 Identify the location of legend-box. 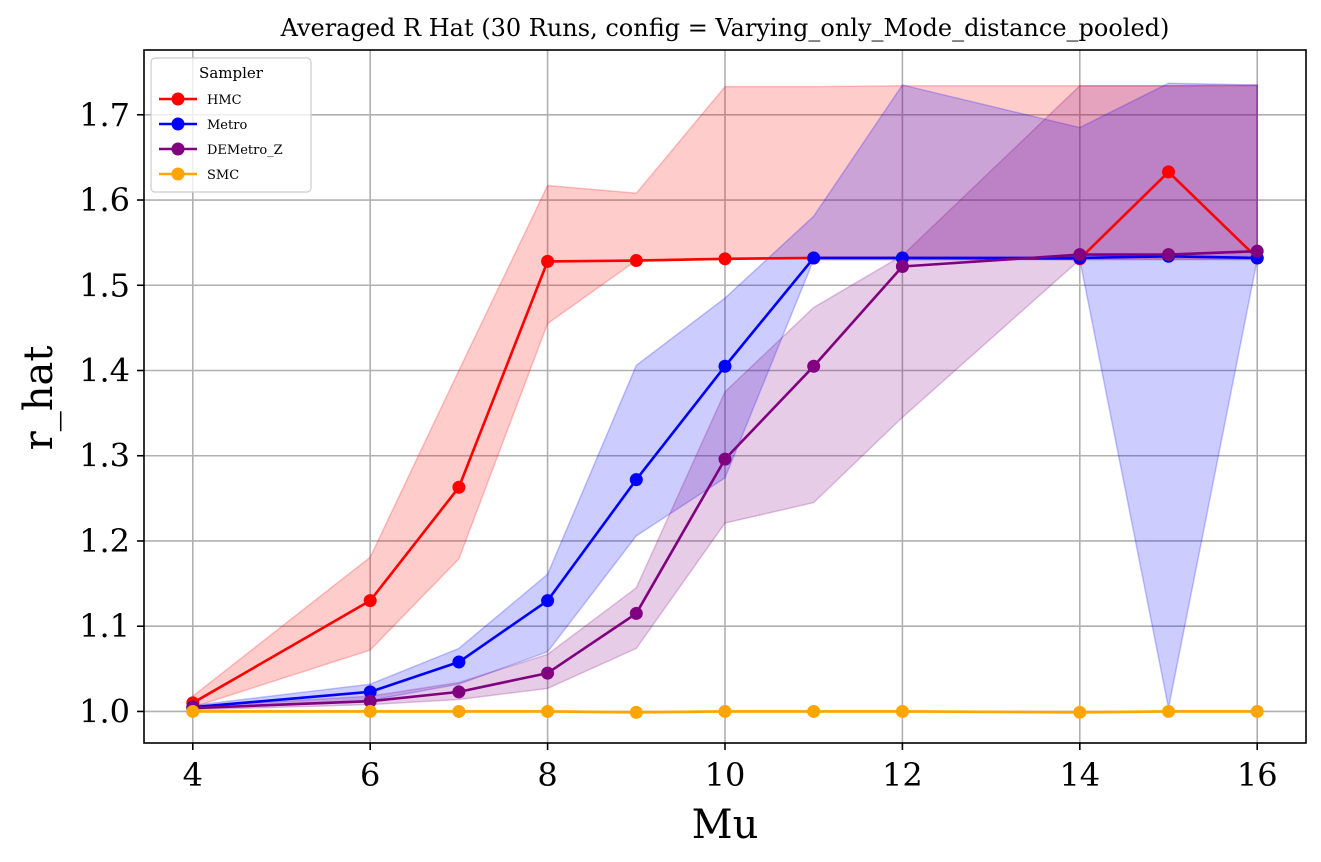
(231, 125).